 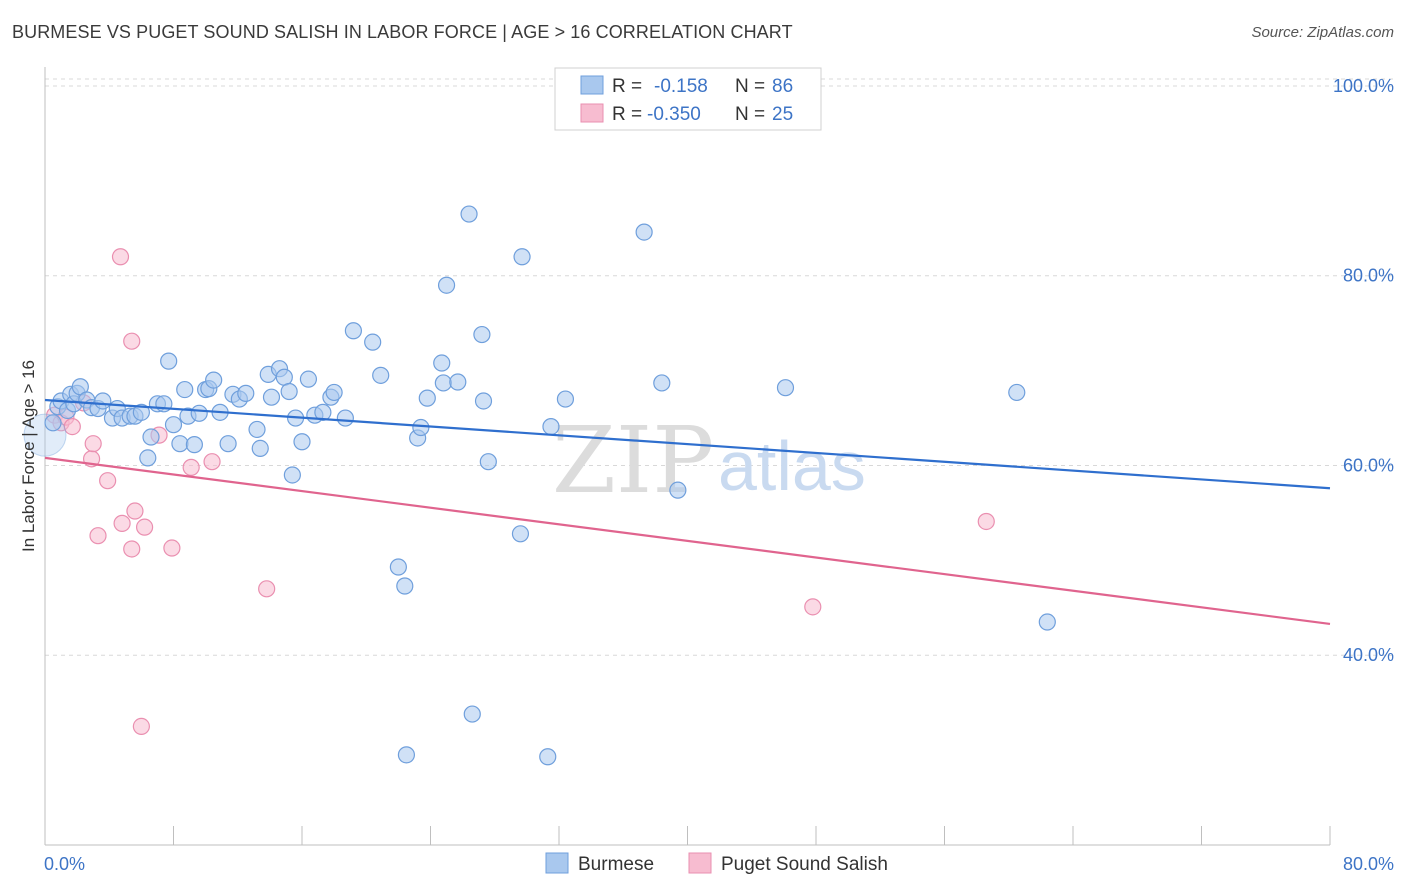 I want to click on watermark: ZIP atlas, so click(x=709, y=460).